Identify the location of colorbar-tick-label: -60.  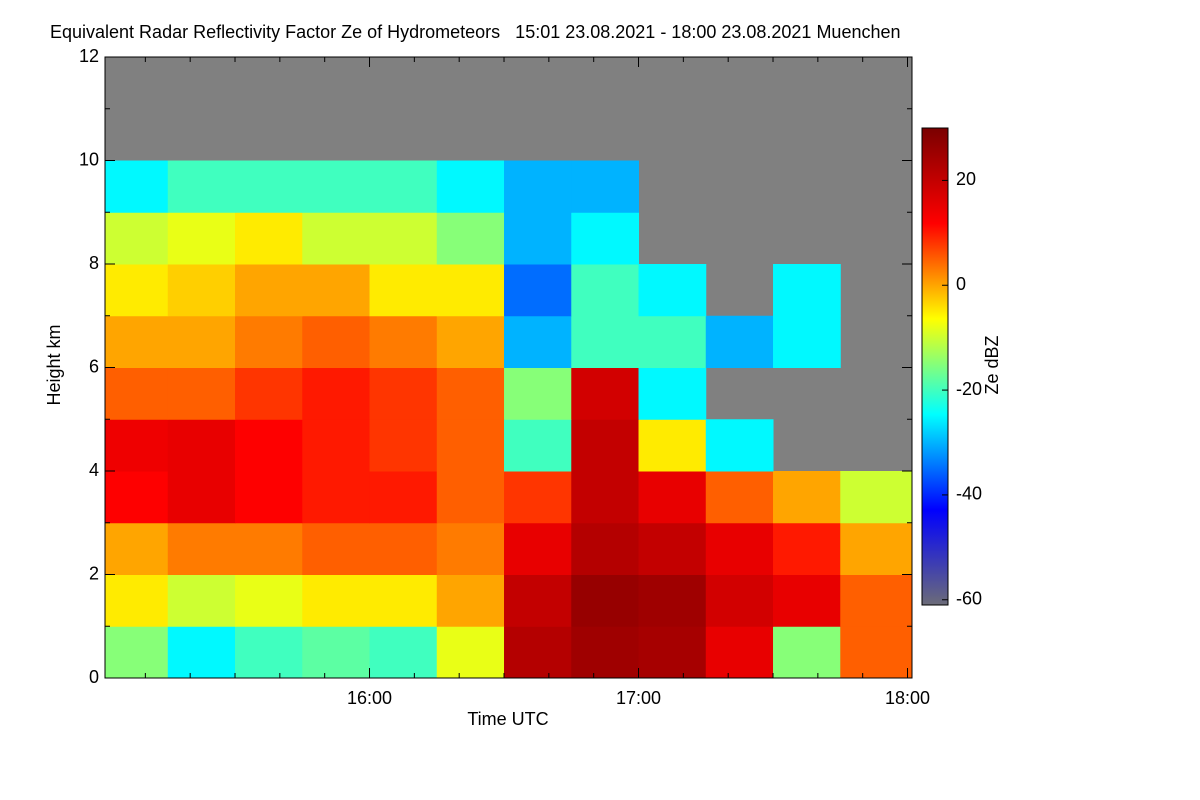
(969, 599).